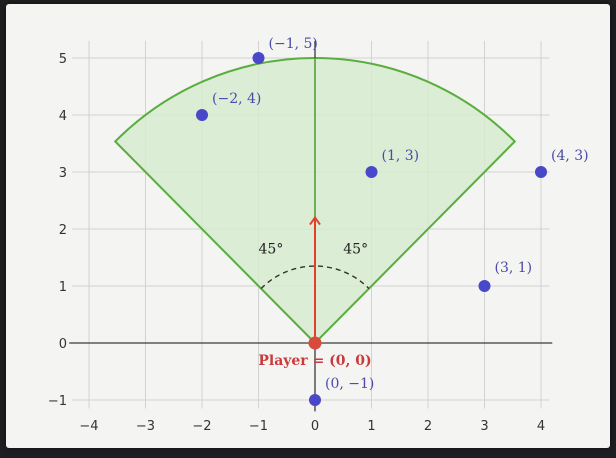  What do you see at coordinates (145, 426) in the screenshot?
I see `x-tick-label: −3` at bounding box center [145, 426].